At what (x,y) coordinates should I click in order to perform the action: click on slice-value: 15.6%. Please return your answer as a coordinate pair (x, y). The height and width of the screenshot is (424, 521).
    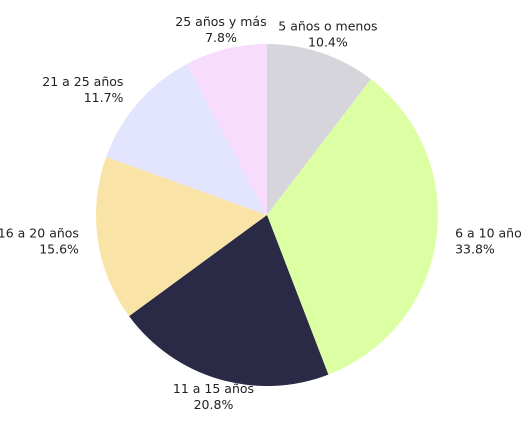
    Looking at the image, I should click on (59, 249).